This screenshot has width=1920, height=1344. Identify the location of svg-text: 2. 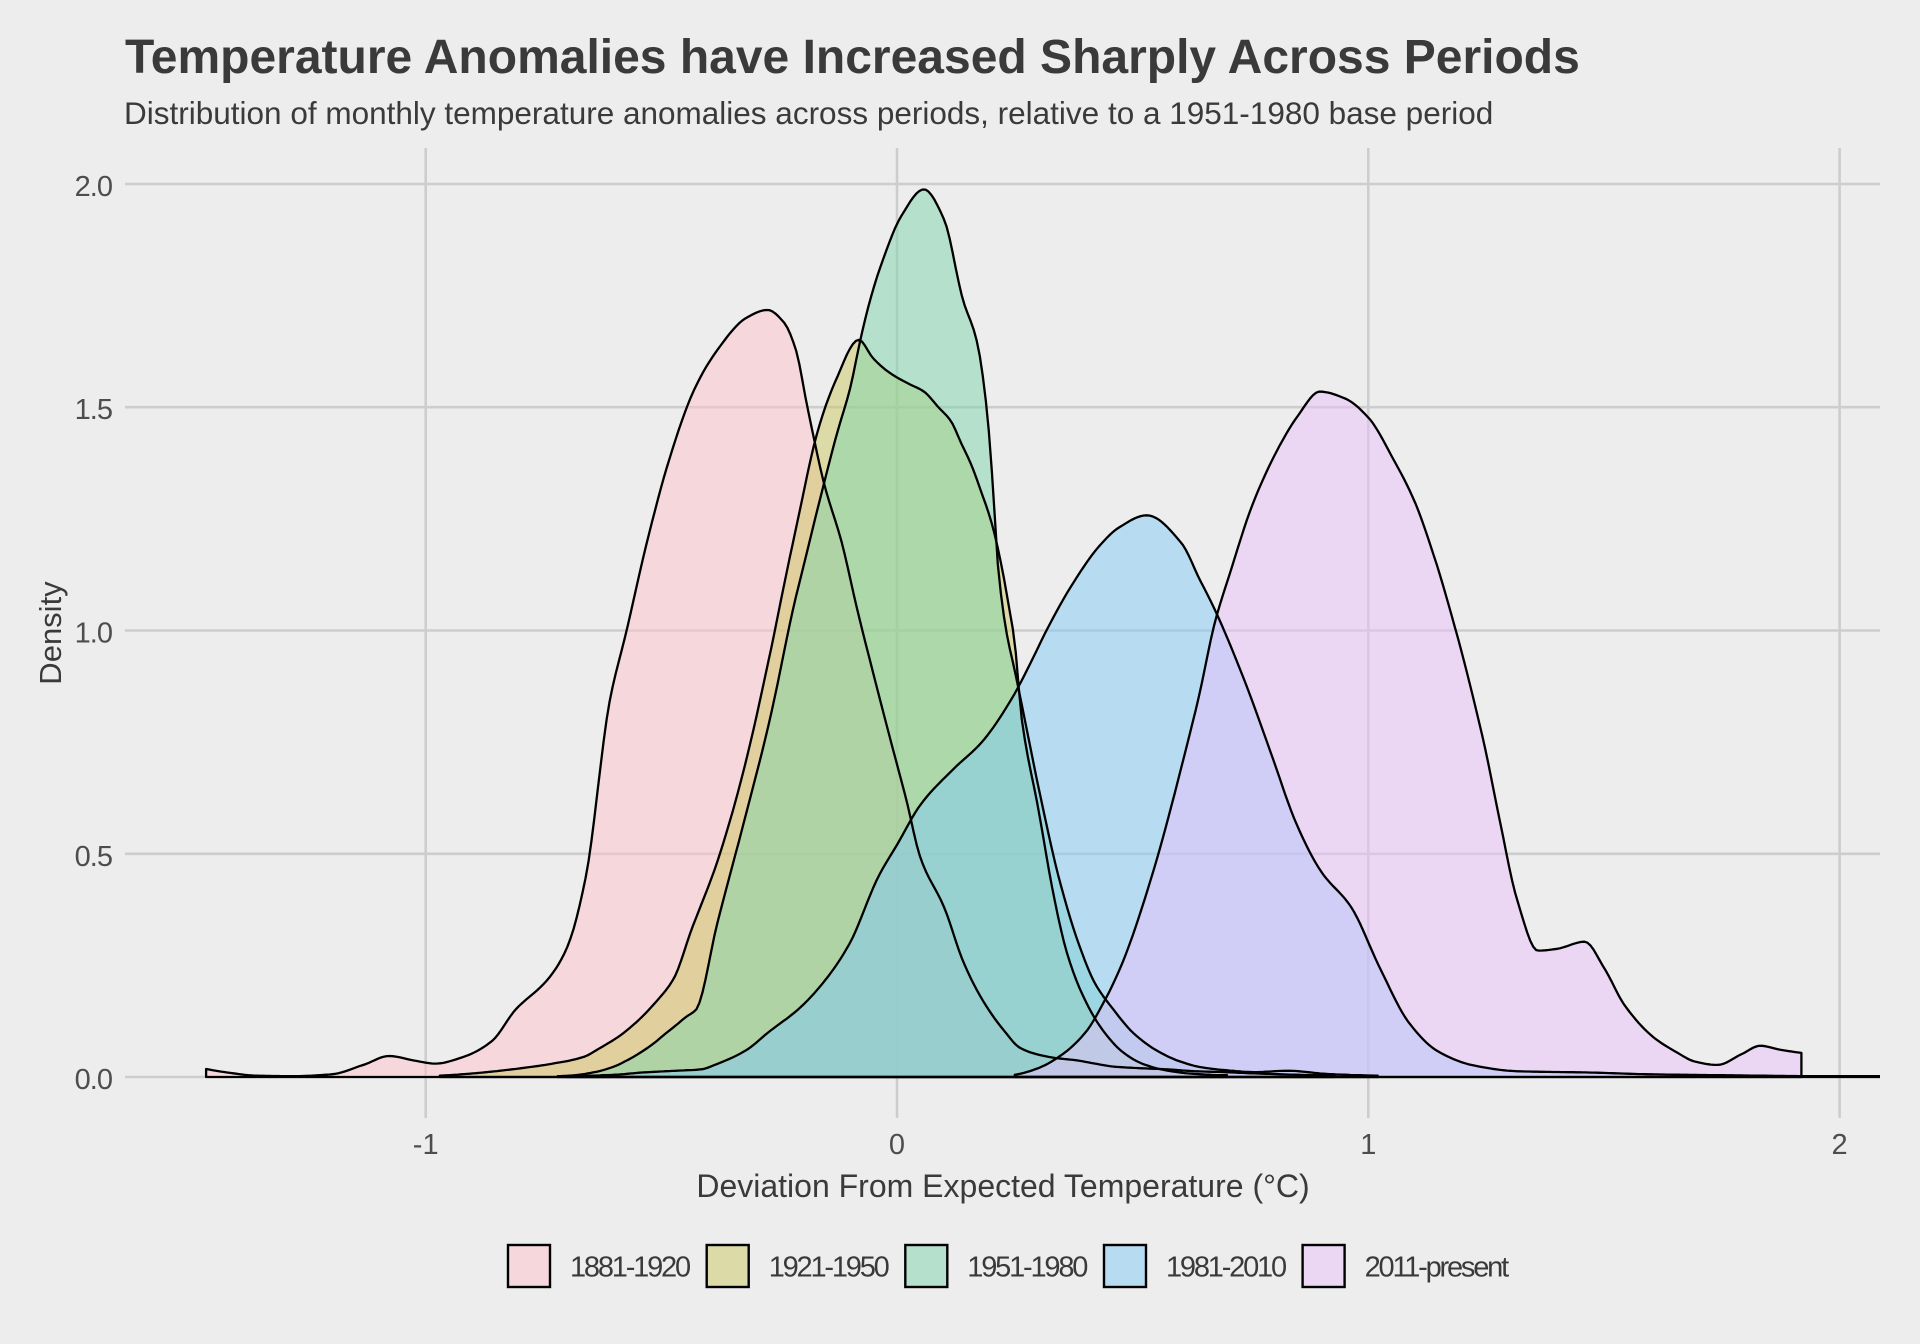
(1840, 1145).